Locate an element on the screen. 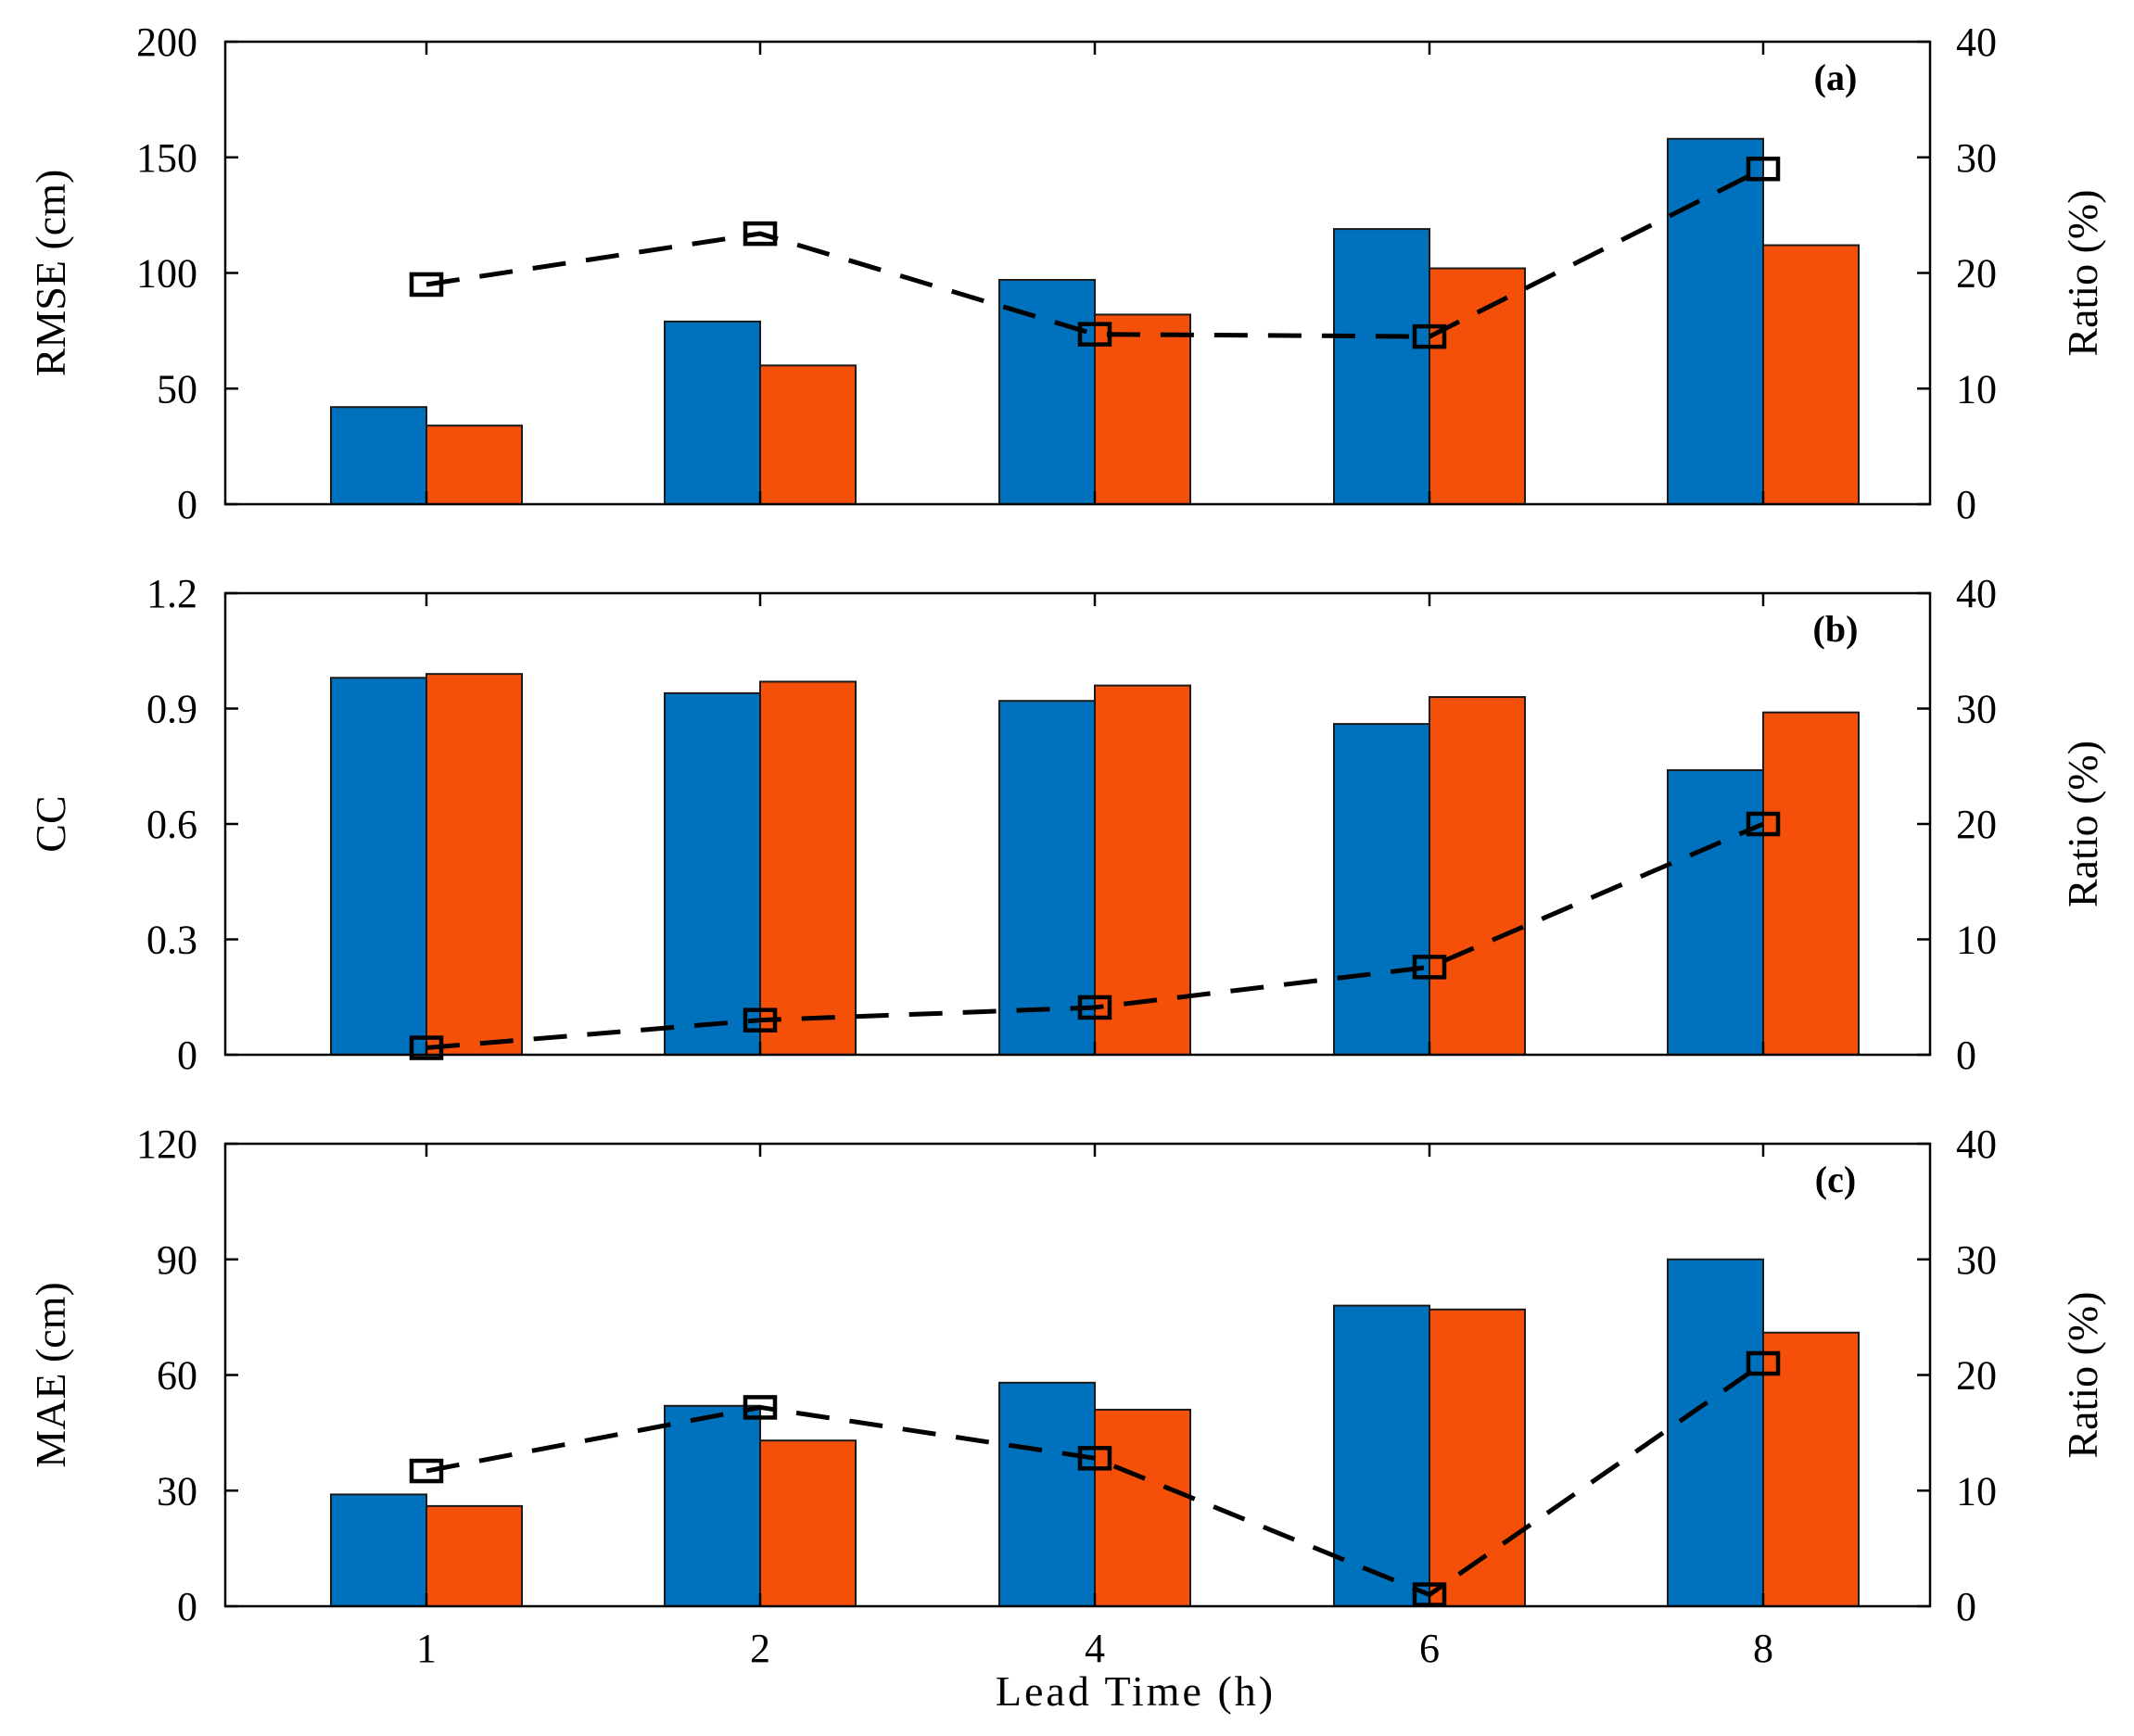 This screenshot has width=2134, height=1736. y-tick-label: 120 is located at coordinates (166, 1144).